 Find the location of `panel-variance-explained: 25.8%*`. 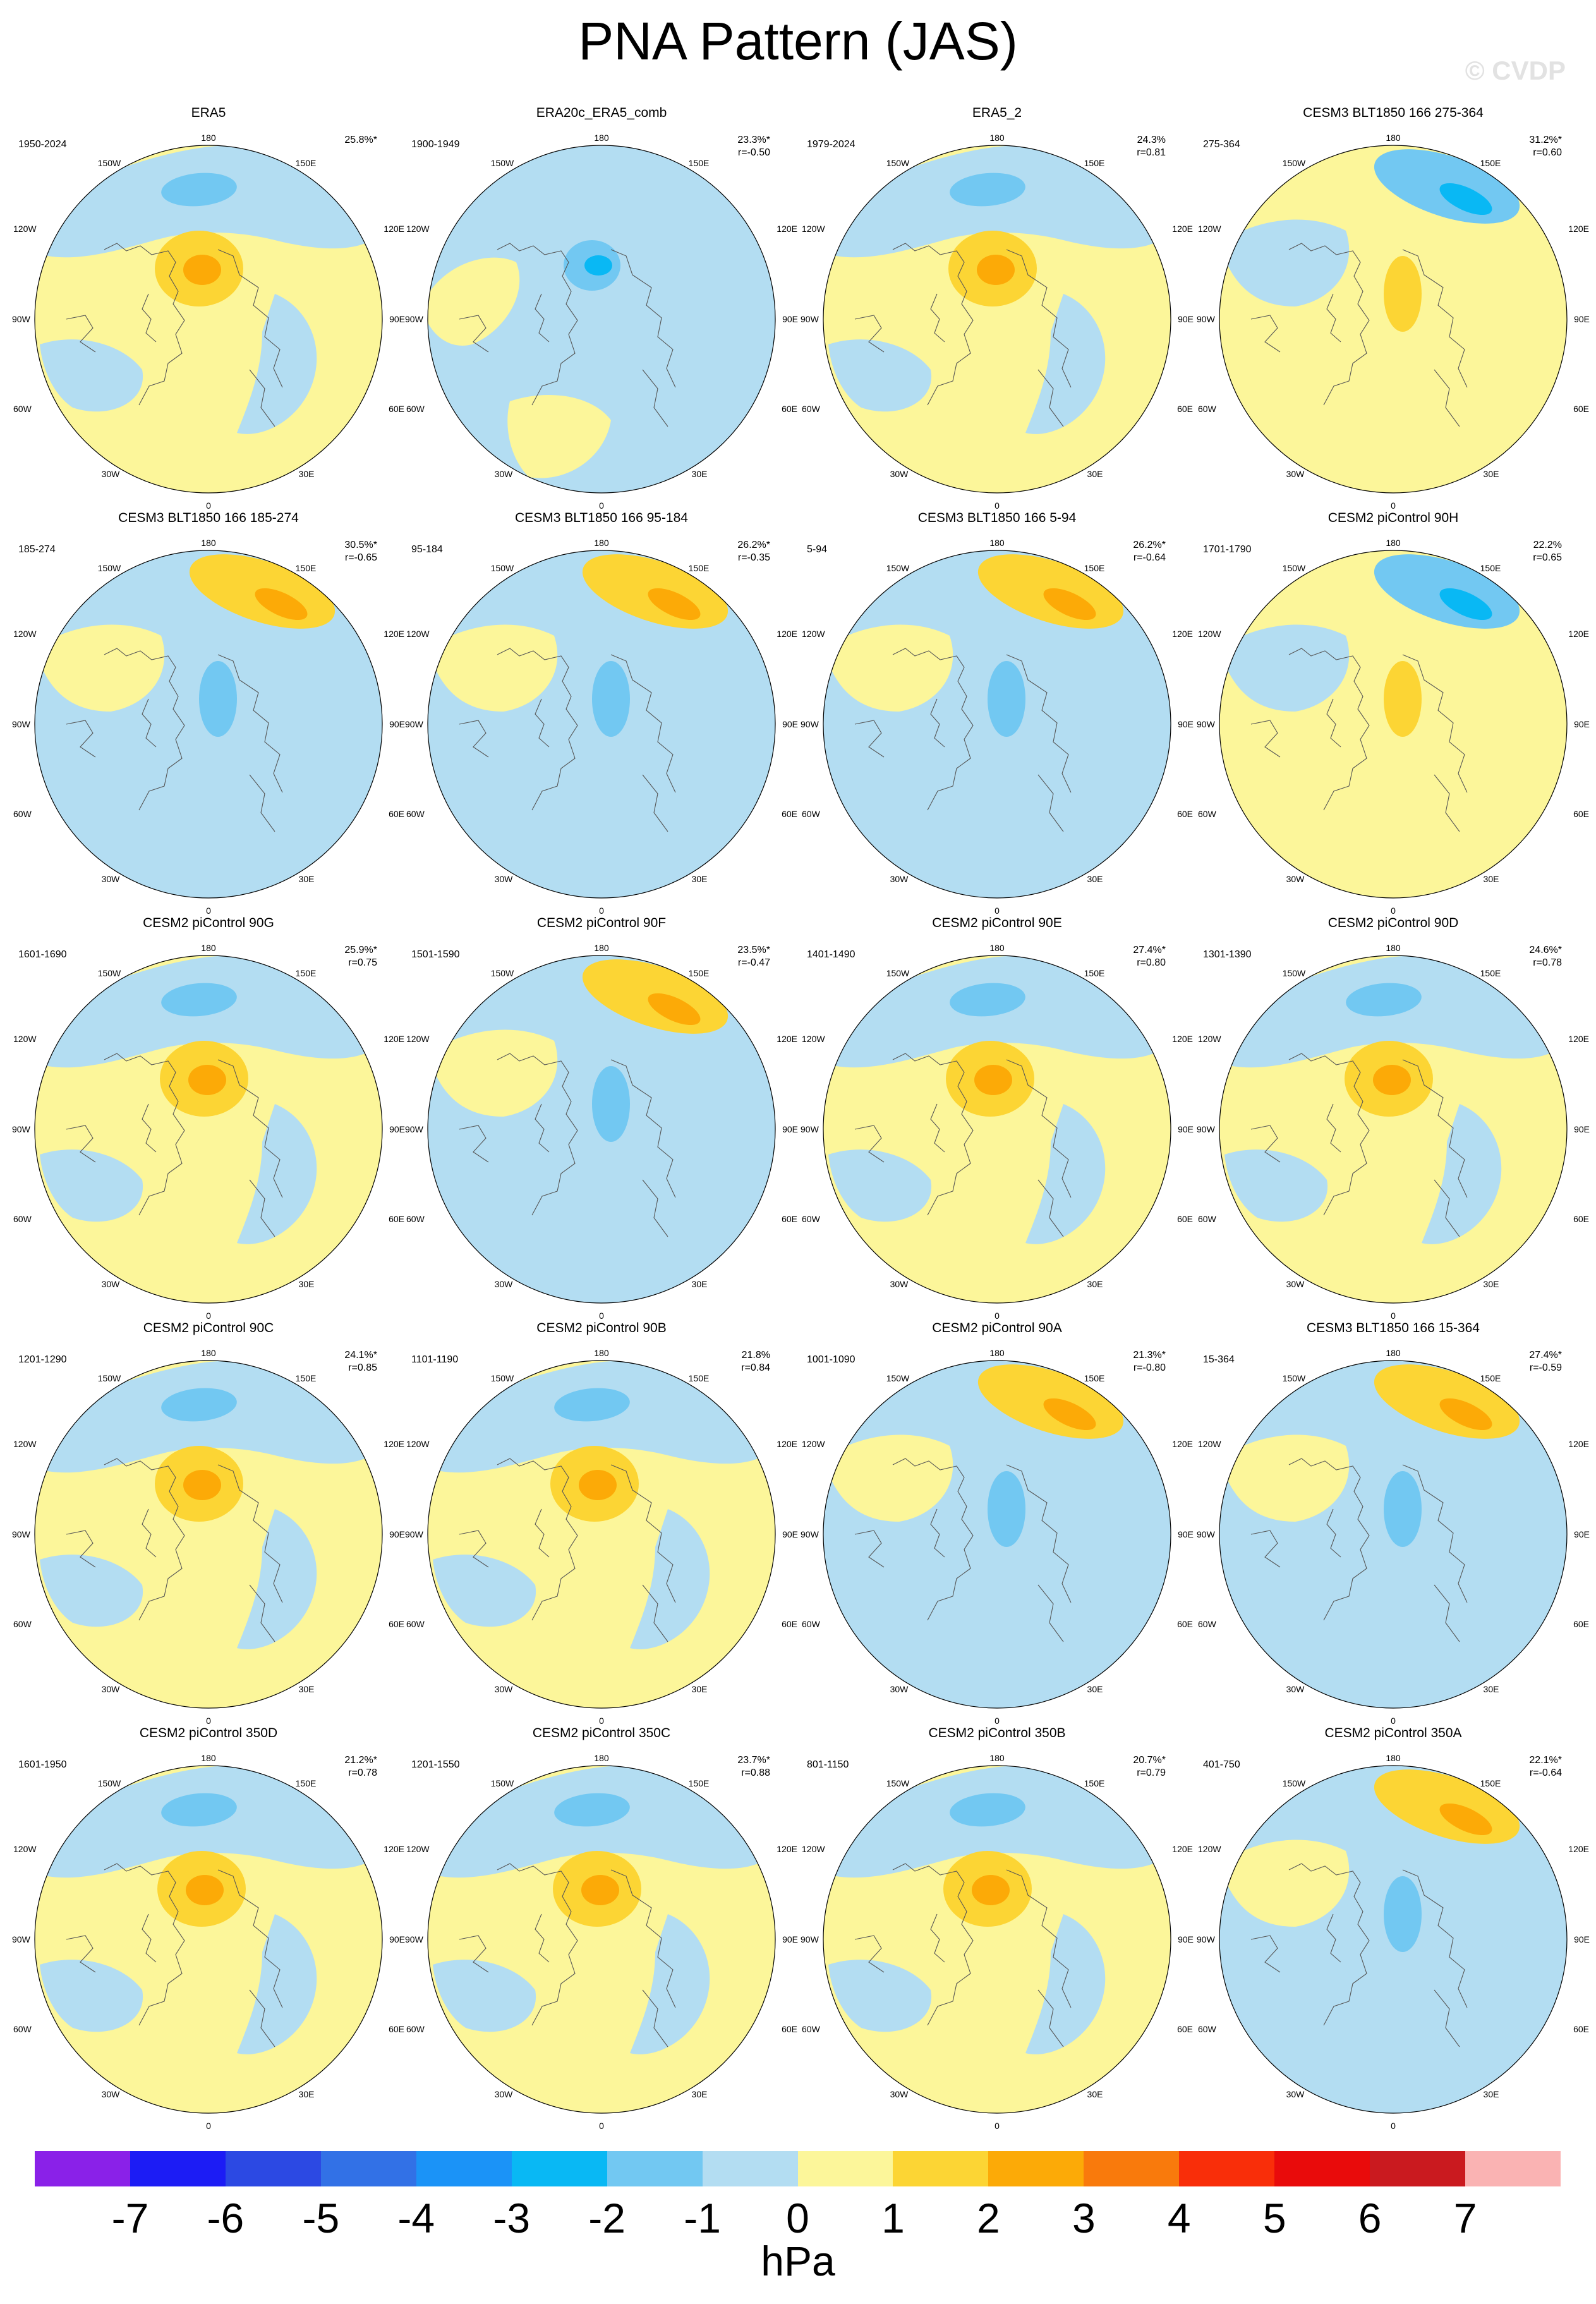

panel-variance-explained: 25.8%* is located at coordinates (360, 140).